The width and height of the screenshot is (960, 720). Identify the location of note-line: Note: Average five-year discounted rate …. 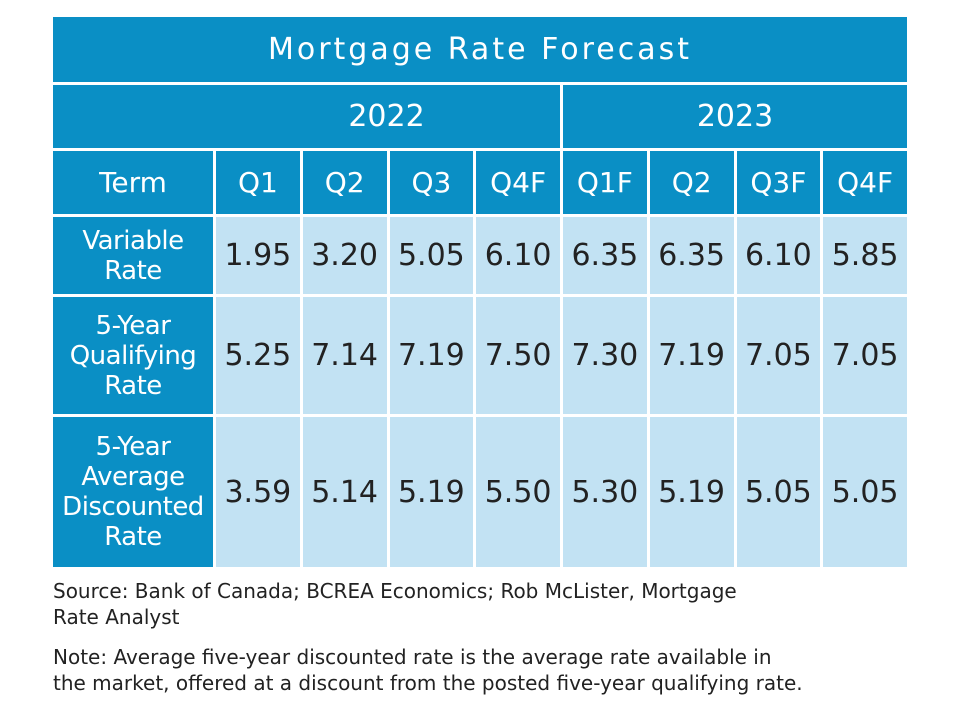
(412, 657).